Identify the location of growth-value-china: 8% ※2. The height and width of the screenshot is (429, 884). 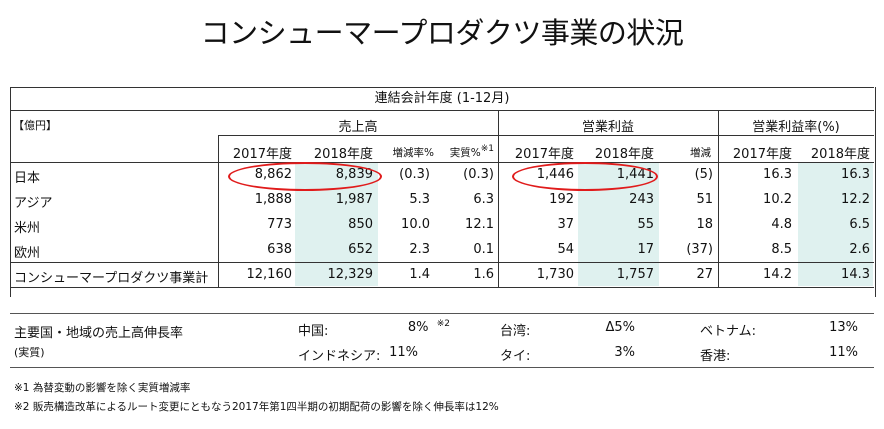
(428, 327).